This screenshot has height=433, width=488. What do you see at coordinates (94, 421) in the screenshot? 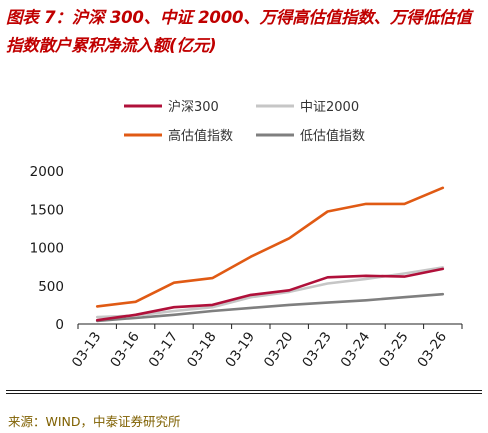
I see `source-note: 来源：WIND，中泰证券研究所` at bounding box center [94, 421].